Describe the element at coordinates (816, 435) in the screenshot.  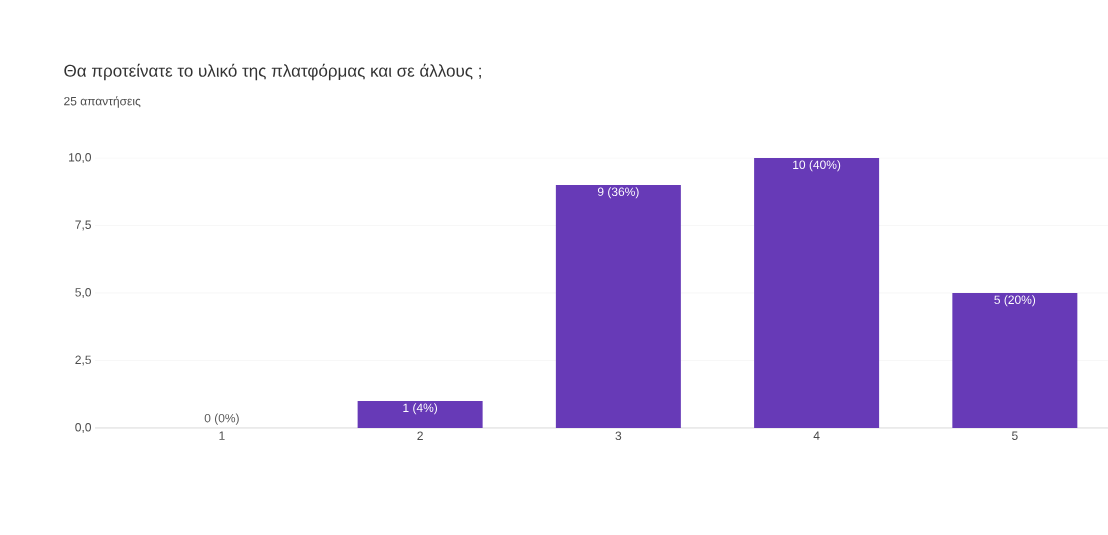
I see `x-tick-label: 4` at that location.